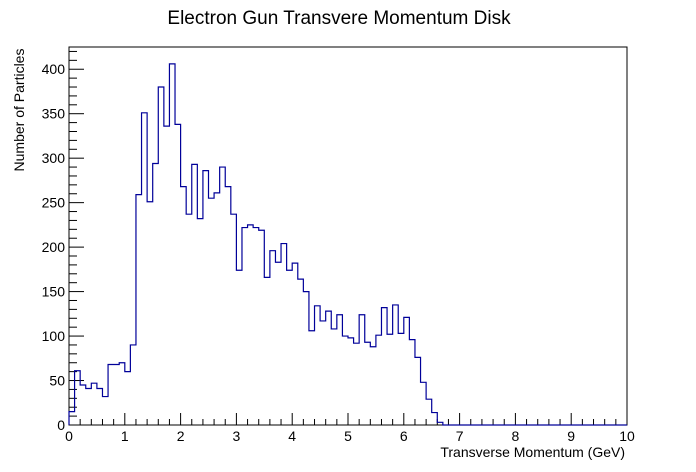 This screenshot has height=472, width=696. What do you see at coordinates (57, 381) in the screenshot?
I see `y-tick-label: 50` at bounding box center [57, 381].